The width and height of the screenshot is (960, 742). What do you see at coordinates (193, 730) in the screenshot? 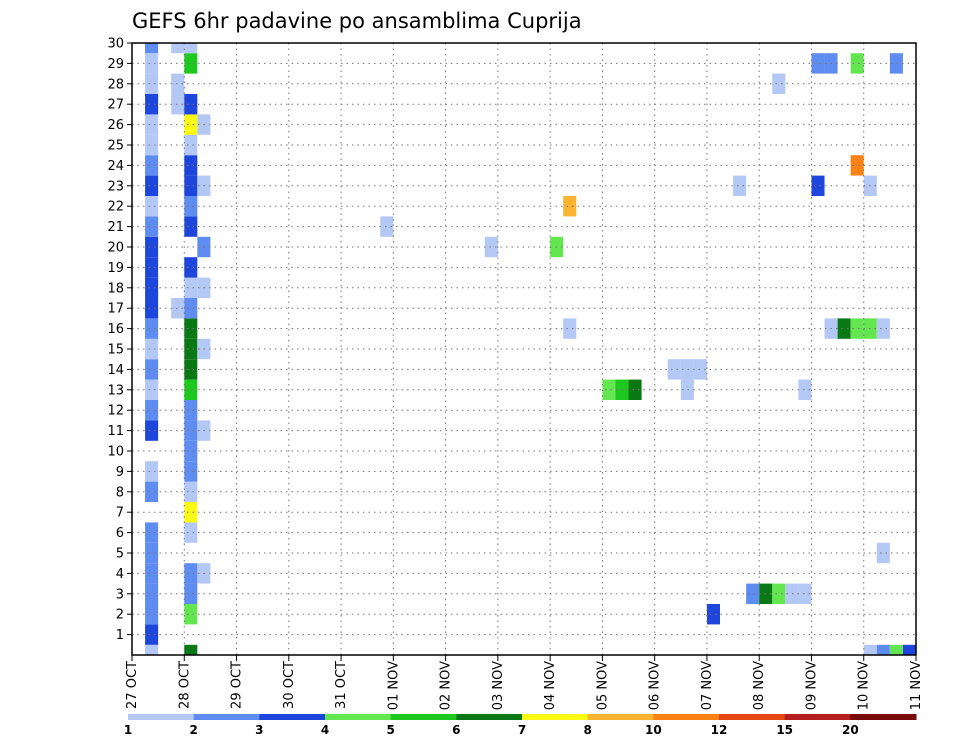
I see `legend-label: 2` at bounding box center [193, 730].